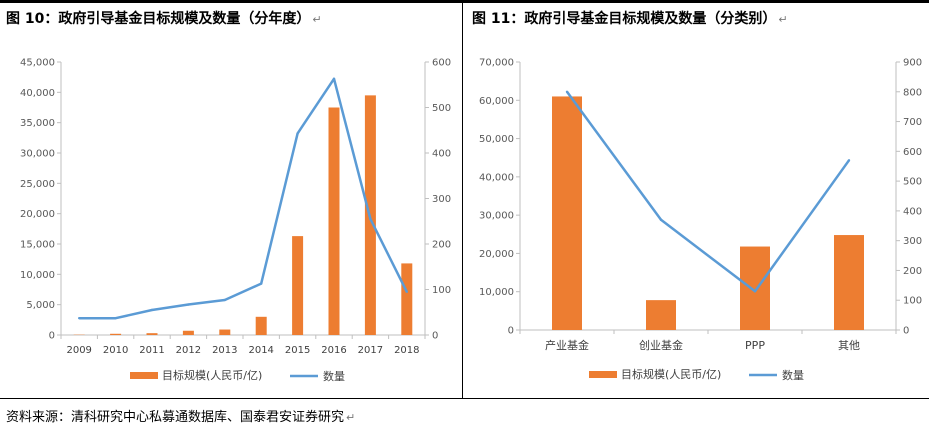  I want to click on x-tick-label: 2018, so click(406, 350).